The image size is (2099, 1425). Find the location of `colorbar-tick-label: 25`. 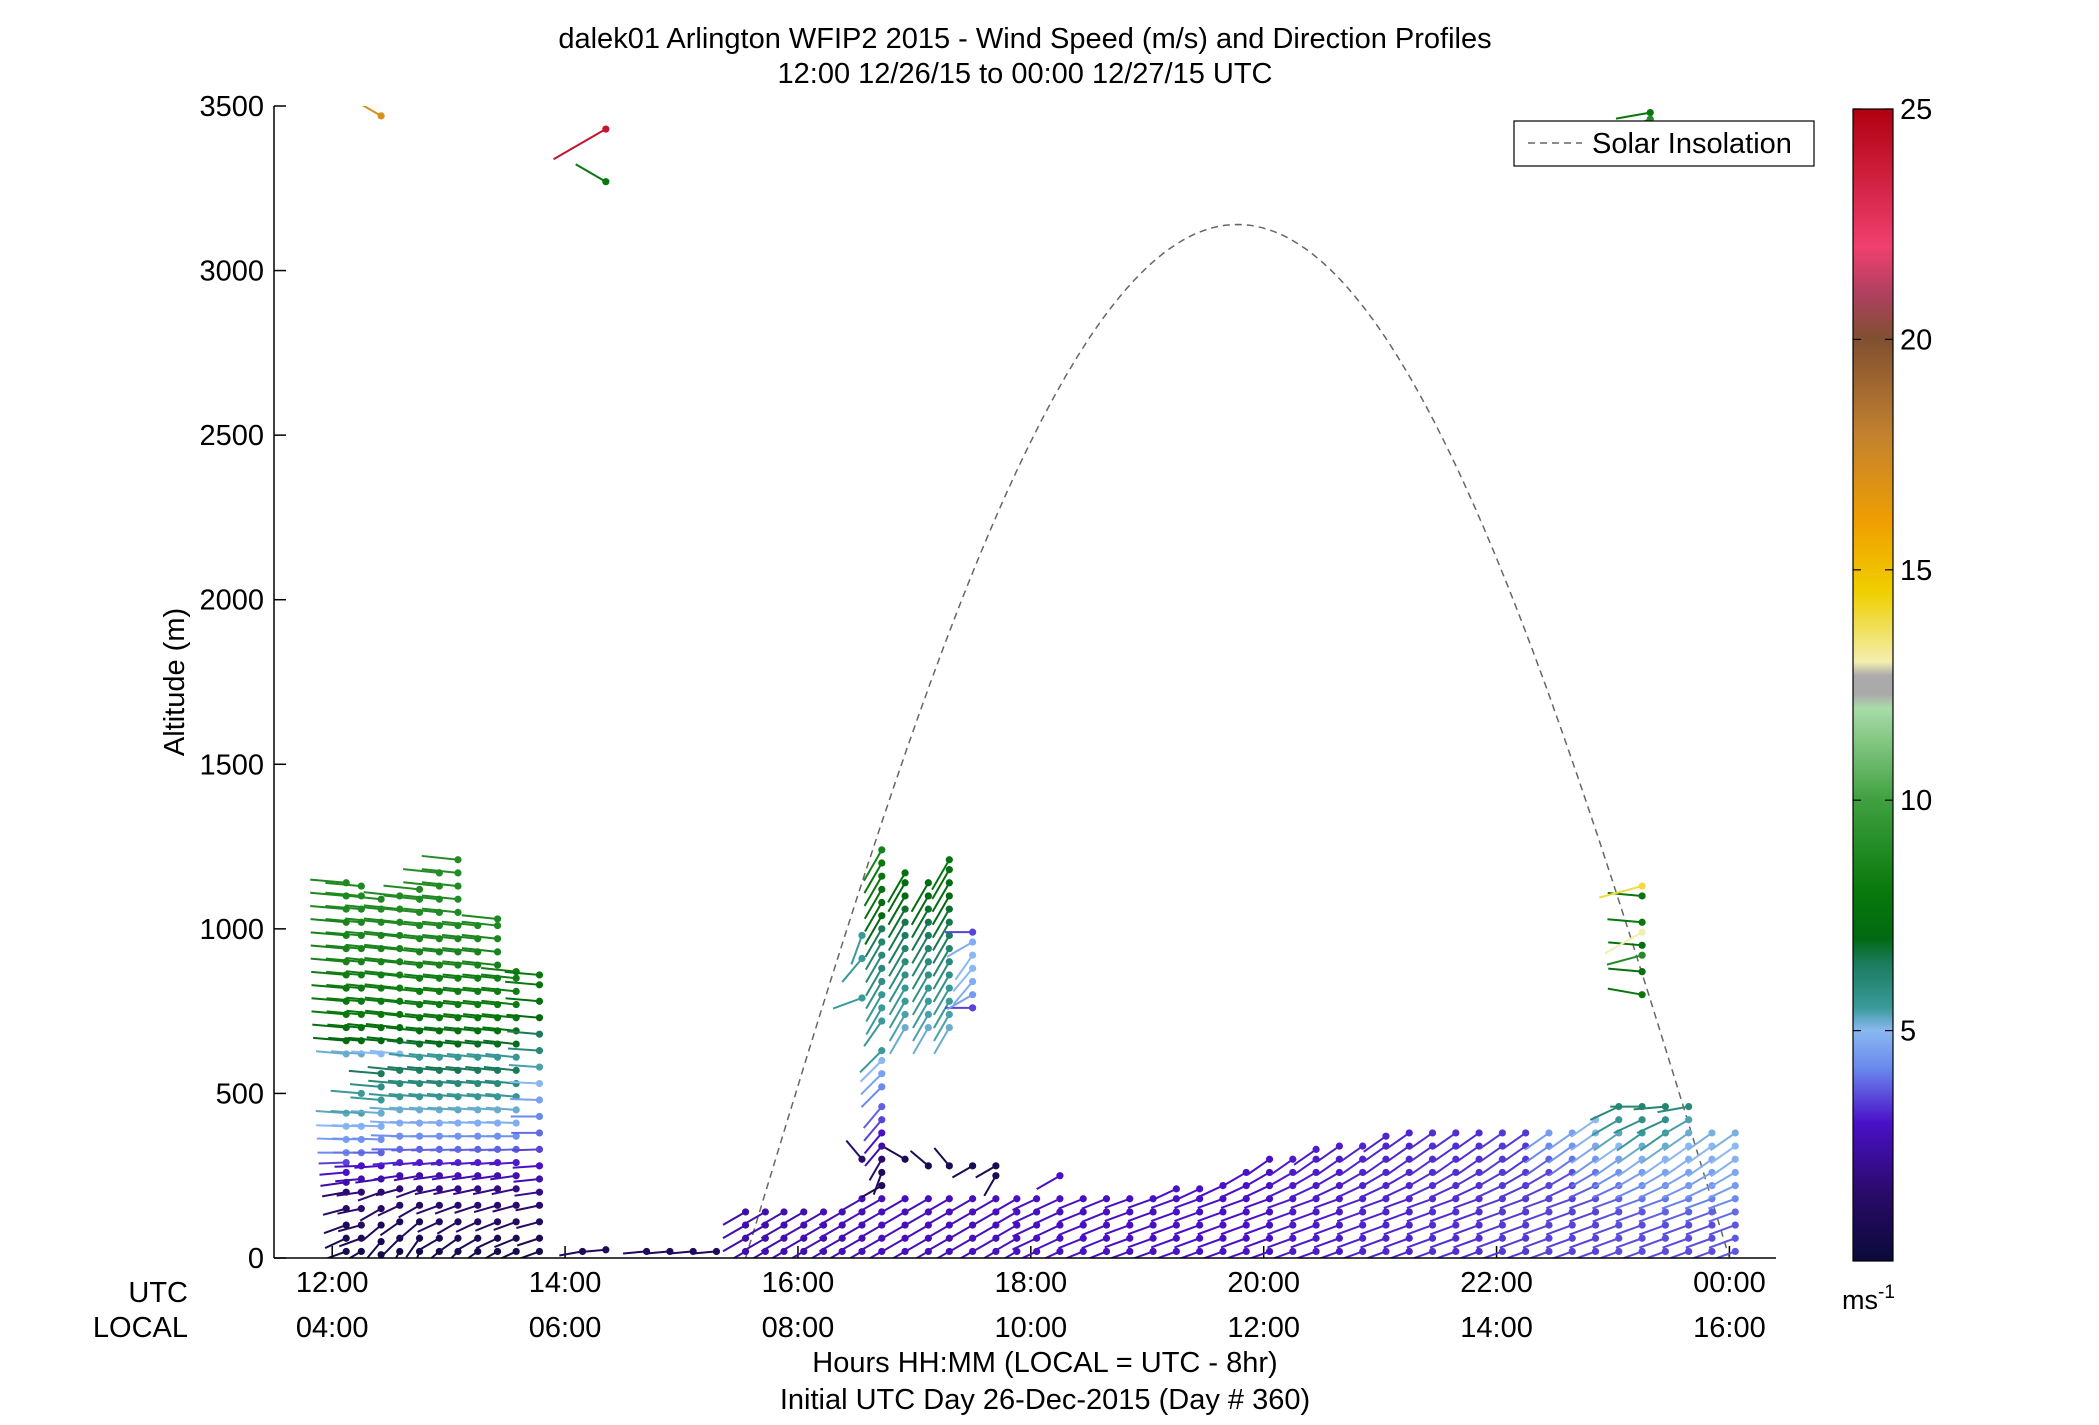

colorbar-tick-label: 25 is located at coordinates (1916, 110).